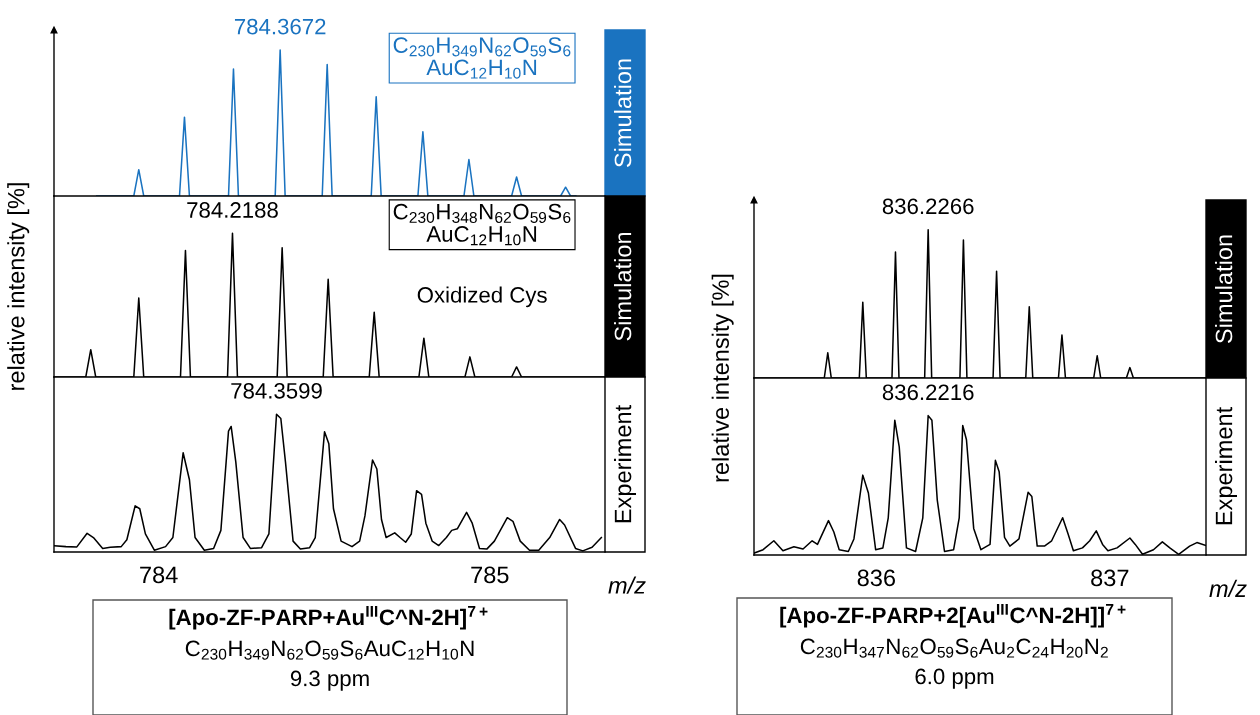 This screenshot has height=715, width=1260. Describe the element at coordinates (1110, 578) in the screenshot. I see `x-tick-label: 837` at that location.